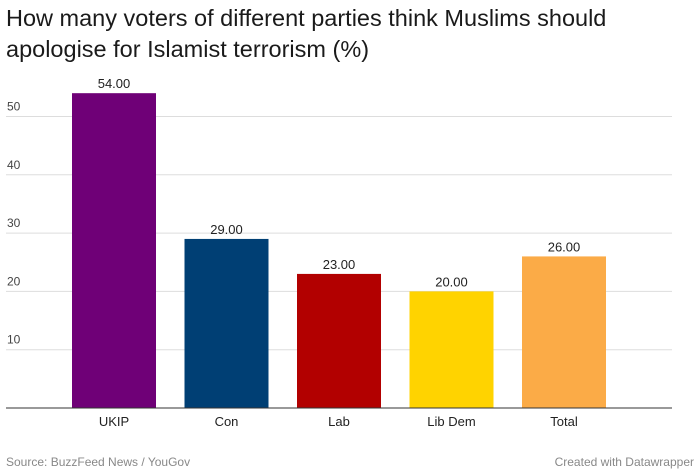 This screenshot has height=476, width=700. What do you see at coordinates (14, 165) in the screenshot?
I see `y-tick-label: 40` at bounding box center [14, 165].